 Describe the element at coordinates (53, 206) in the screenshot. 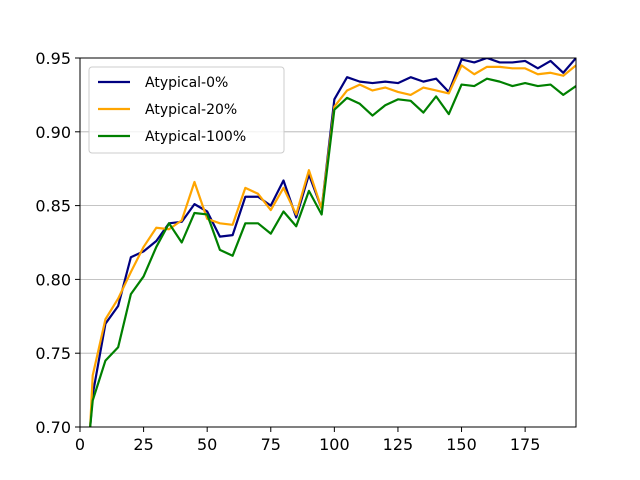

I see `y-tick-label-3: 0.85` at that location.